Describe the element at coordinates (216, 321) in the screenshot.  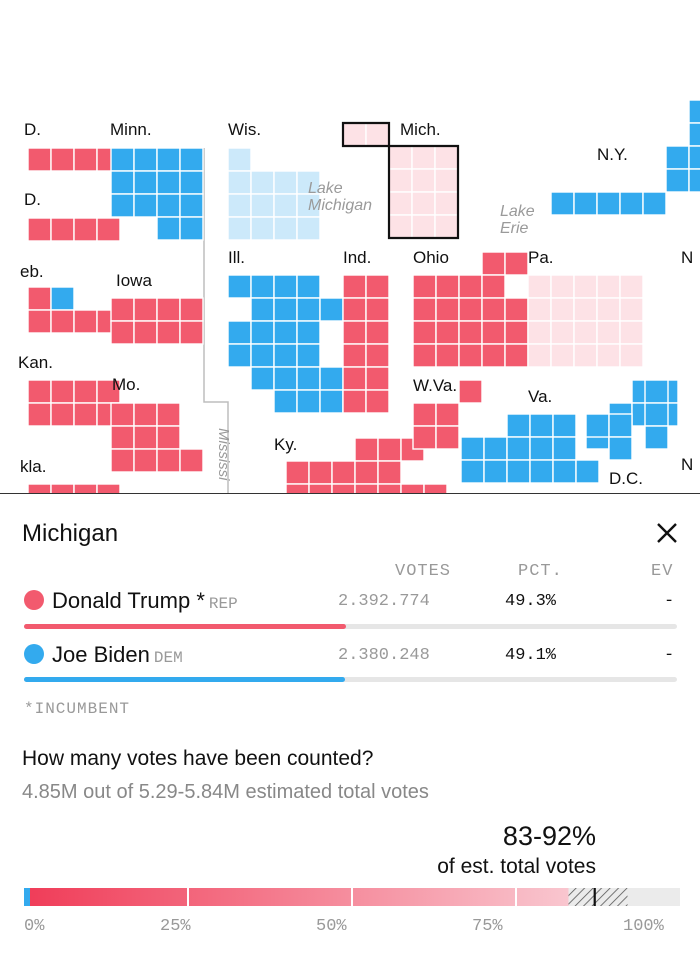
I see `mississippi-river-line` at that location.